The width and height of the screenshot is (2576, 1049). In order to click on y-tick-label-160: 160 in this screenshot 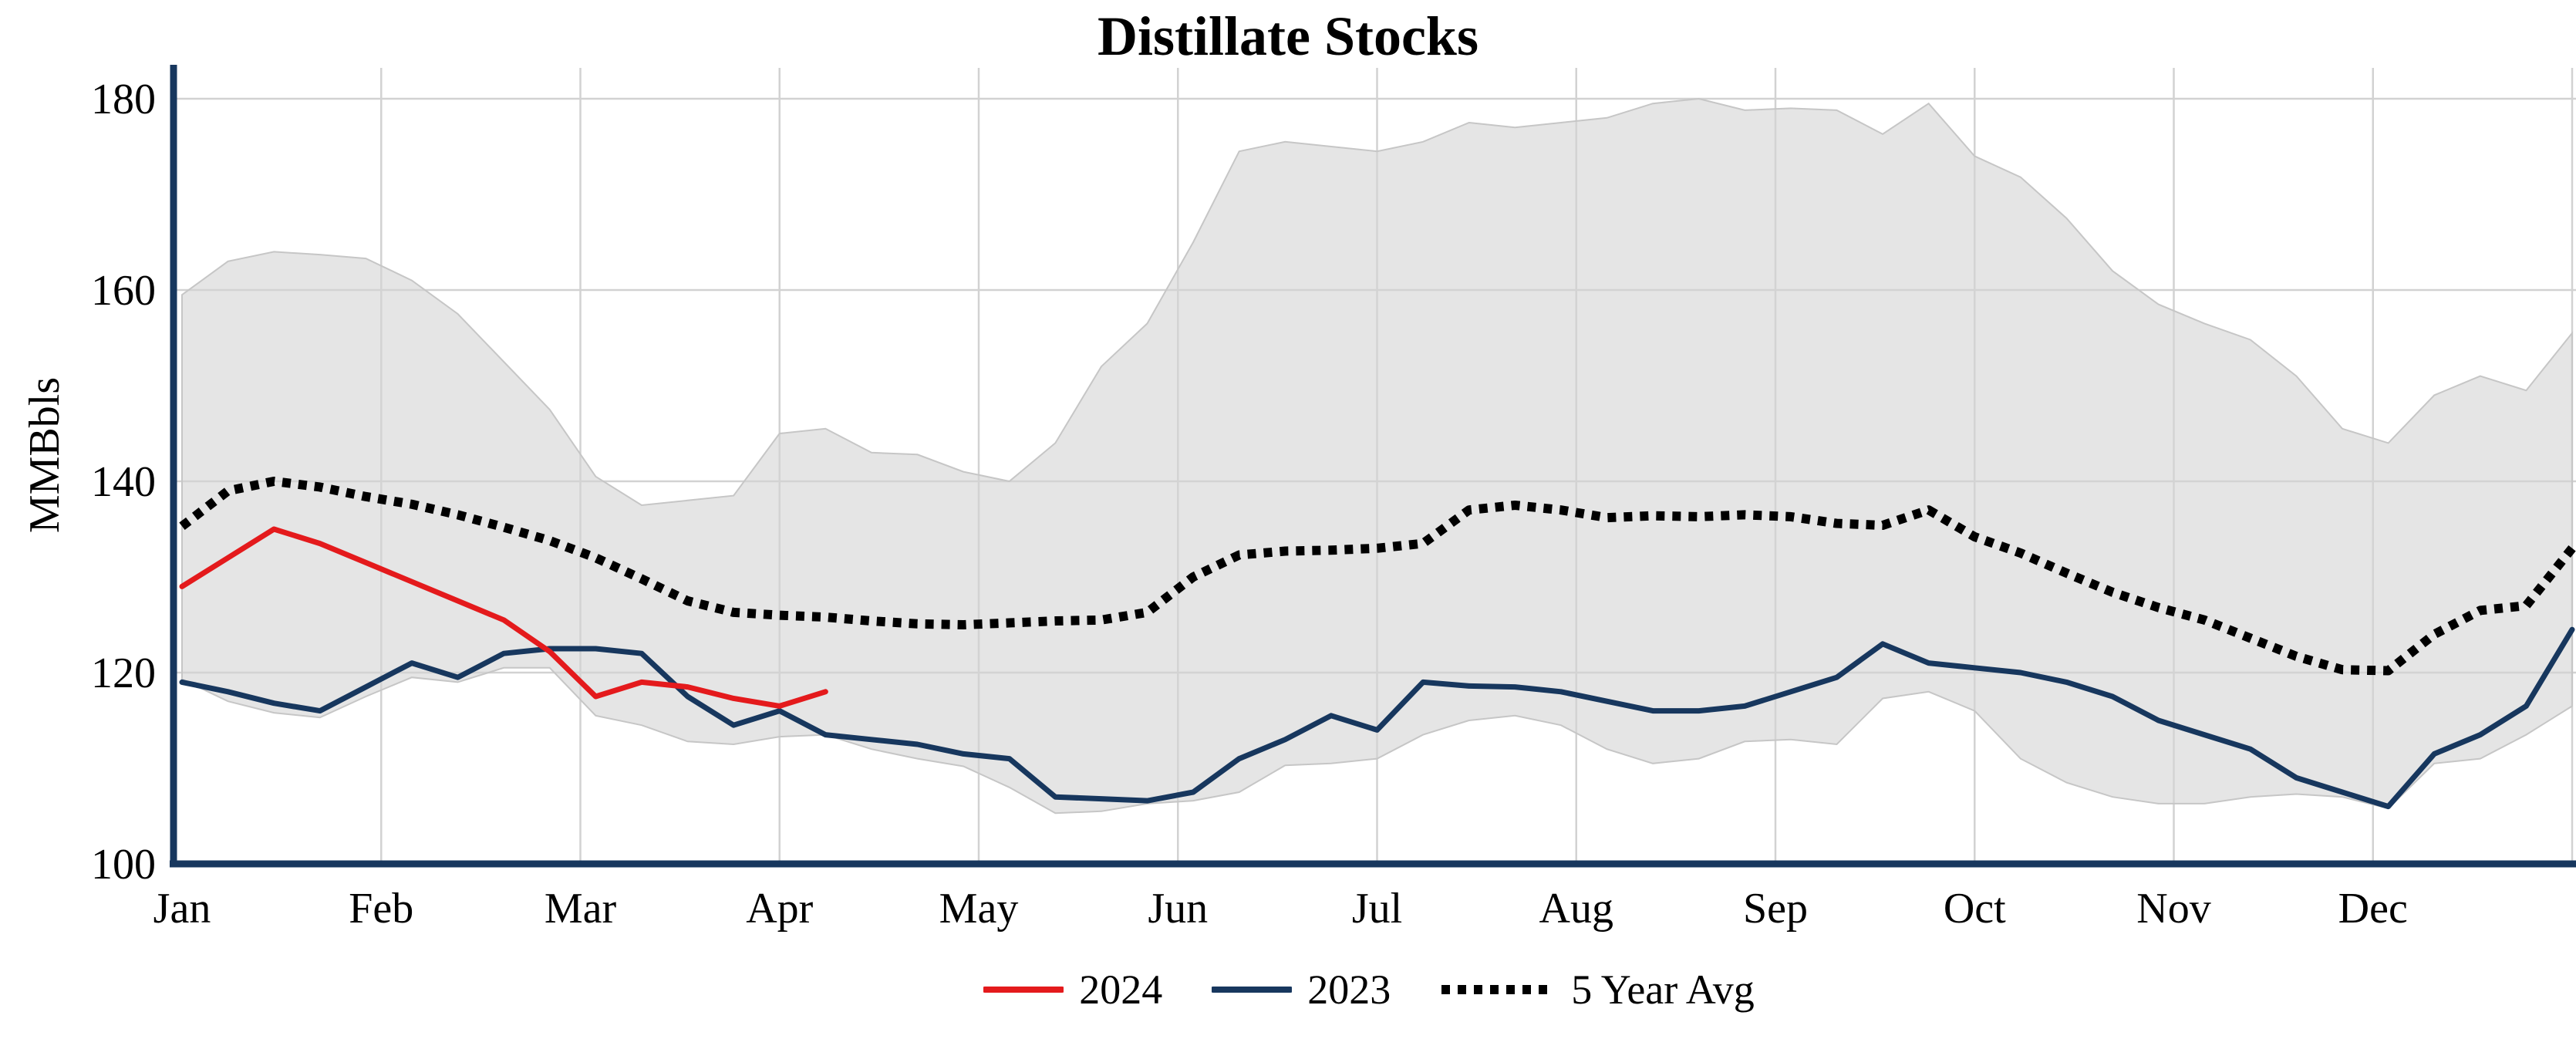, I will do `click(123, 291)`.